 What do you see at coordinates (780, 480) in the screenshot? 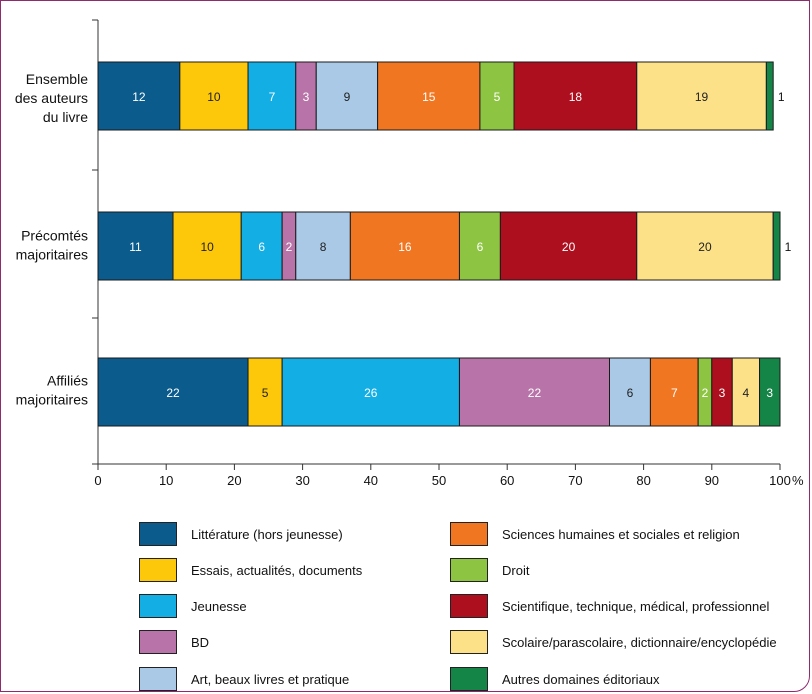
I see `x-tick-label: 100` at bounding box center [780, 480].